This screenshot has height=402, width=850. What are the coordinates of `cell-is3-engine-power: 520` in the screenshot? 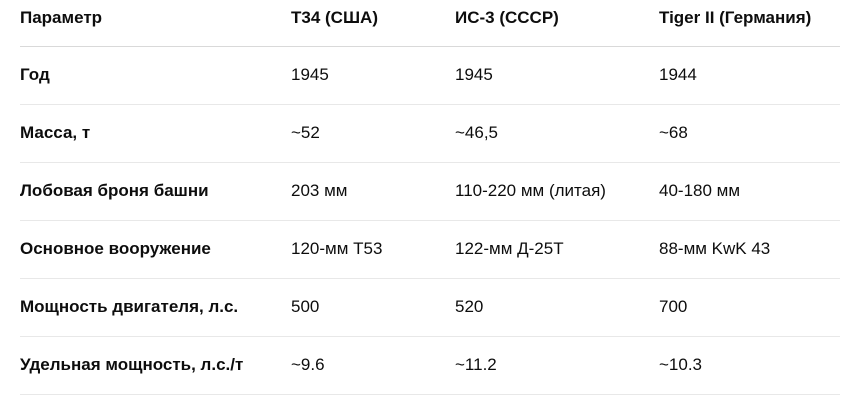 It's located at (557, 307).